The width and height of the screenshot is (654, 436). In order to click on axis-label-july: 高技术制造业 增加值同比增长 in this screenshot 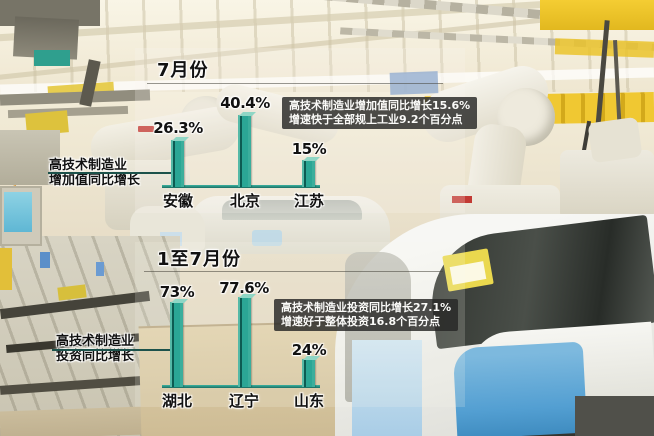, I will do `click(94, 173)`.